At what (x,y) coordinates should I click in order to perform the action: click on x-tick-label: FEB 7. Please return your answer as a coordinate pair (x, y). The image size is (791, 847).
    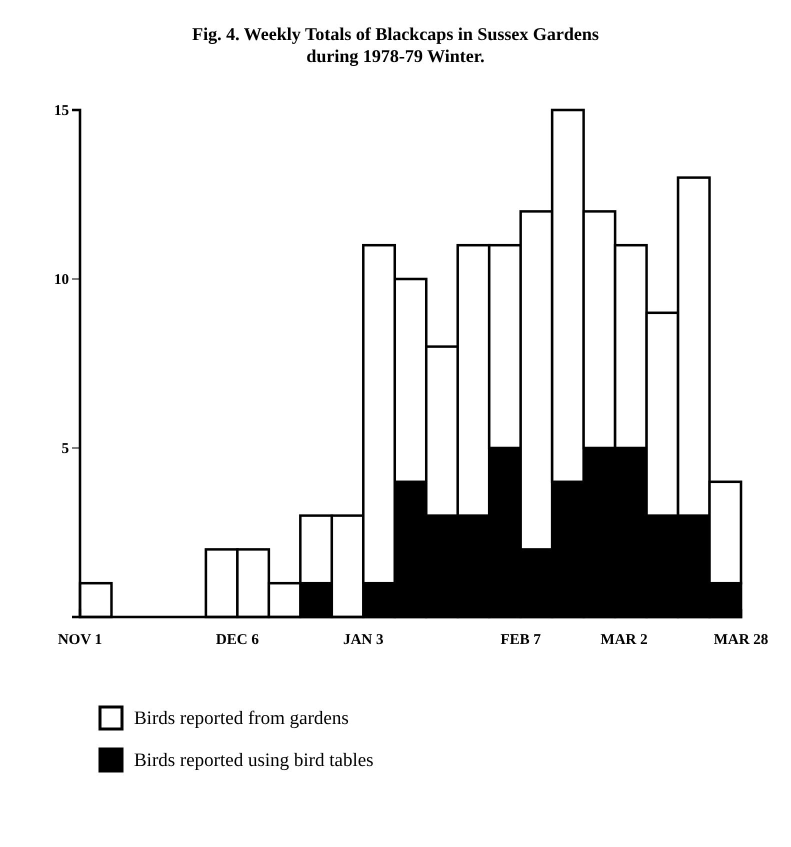
    Looking at the image, I should click on (521, 640).